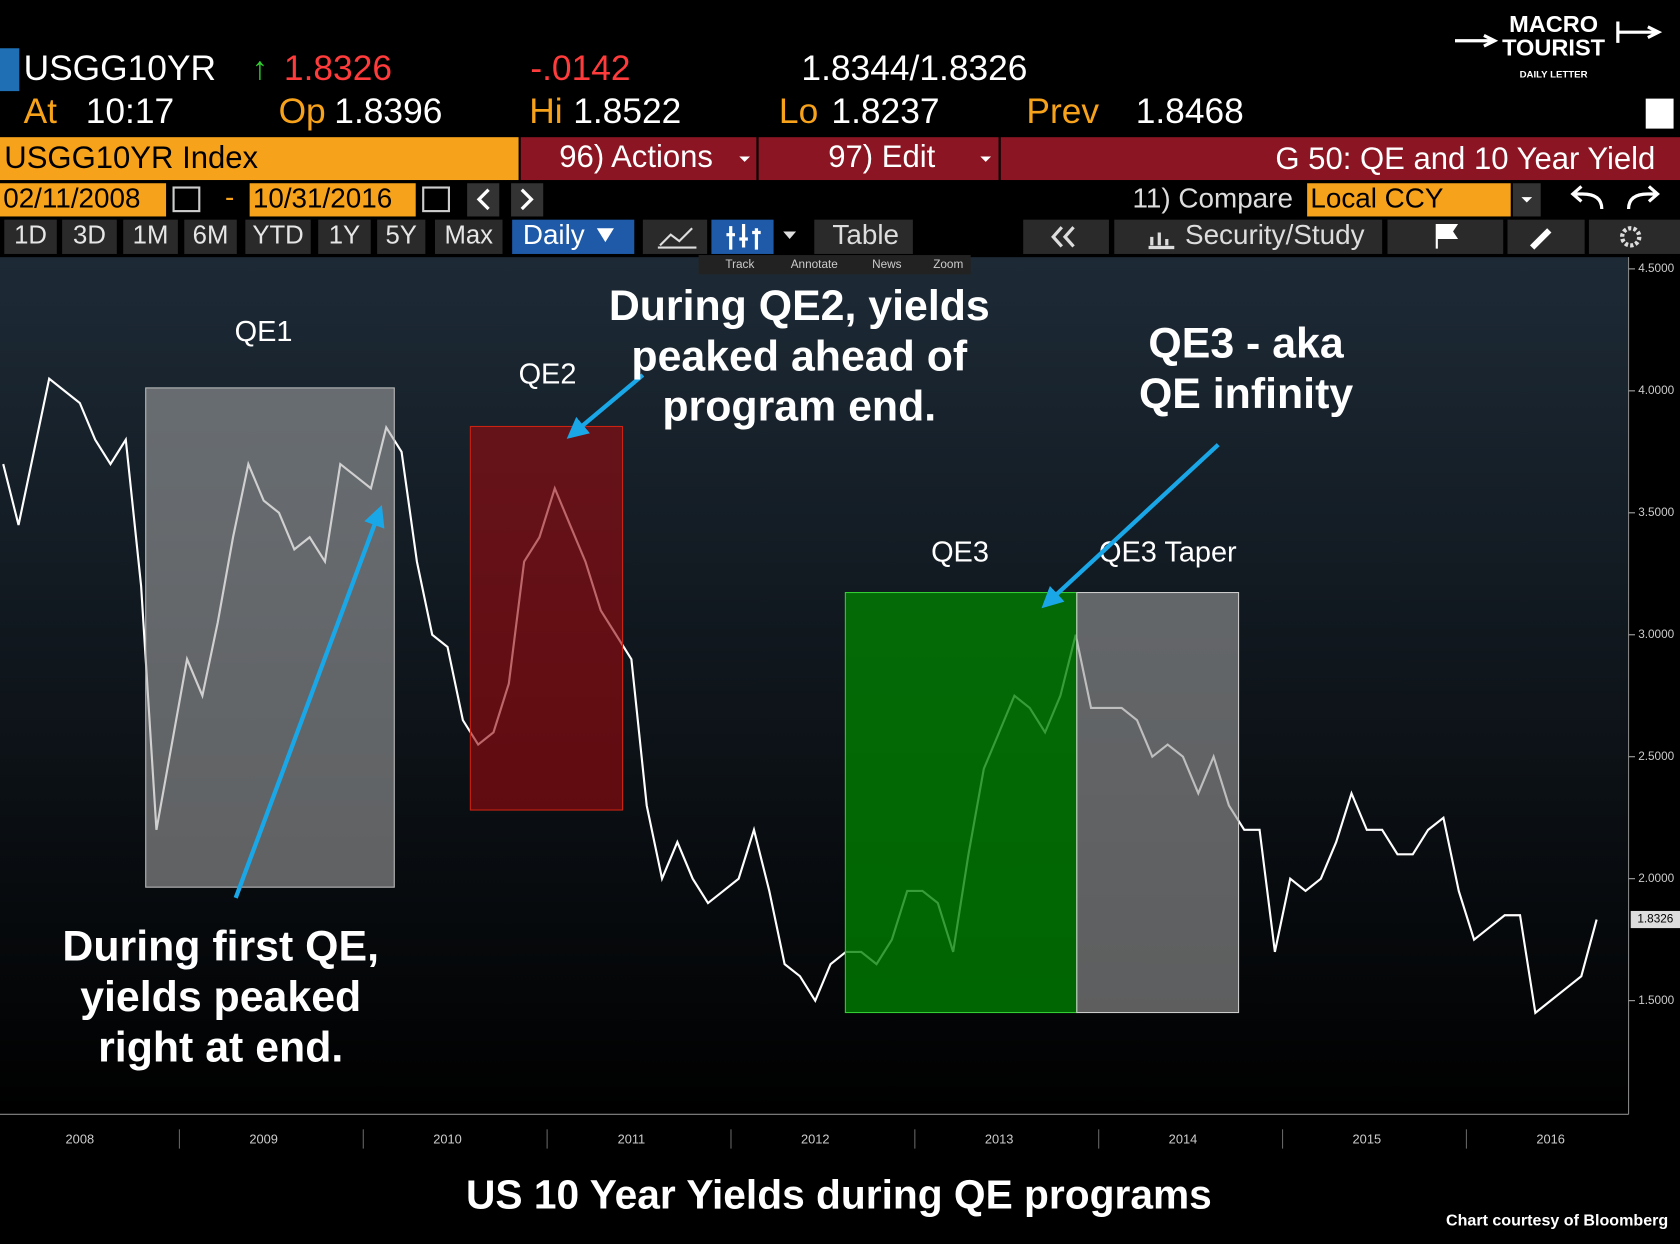 The width and height of the screenshot is (1680, 1244). I want to click on tool-label: Track, so click(739, 264).